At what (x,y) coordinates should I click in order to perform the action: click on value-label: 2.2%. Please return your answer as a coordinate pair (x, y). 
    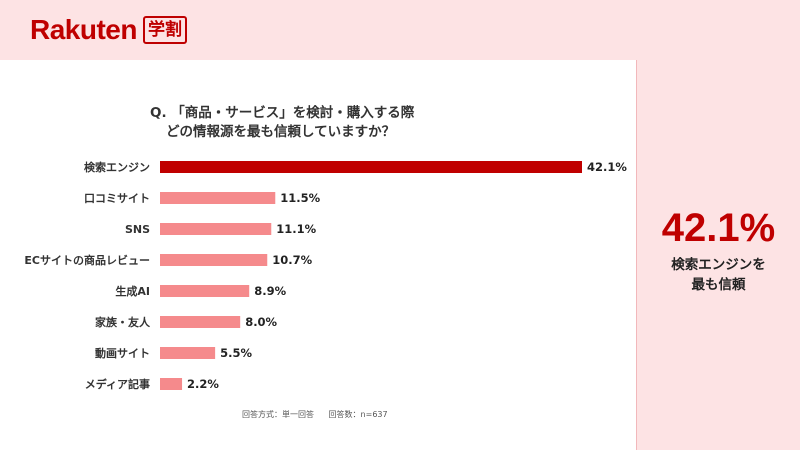
    Looking at the image, I should click on (203, 384).